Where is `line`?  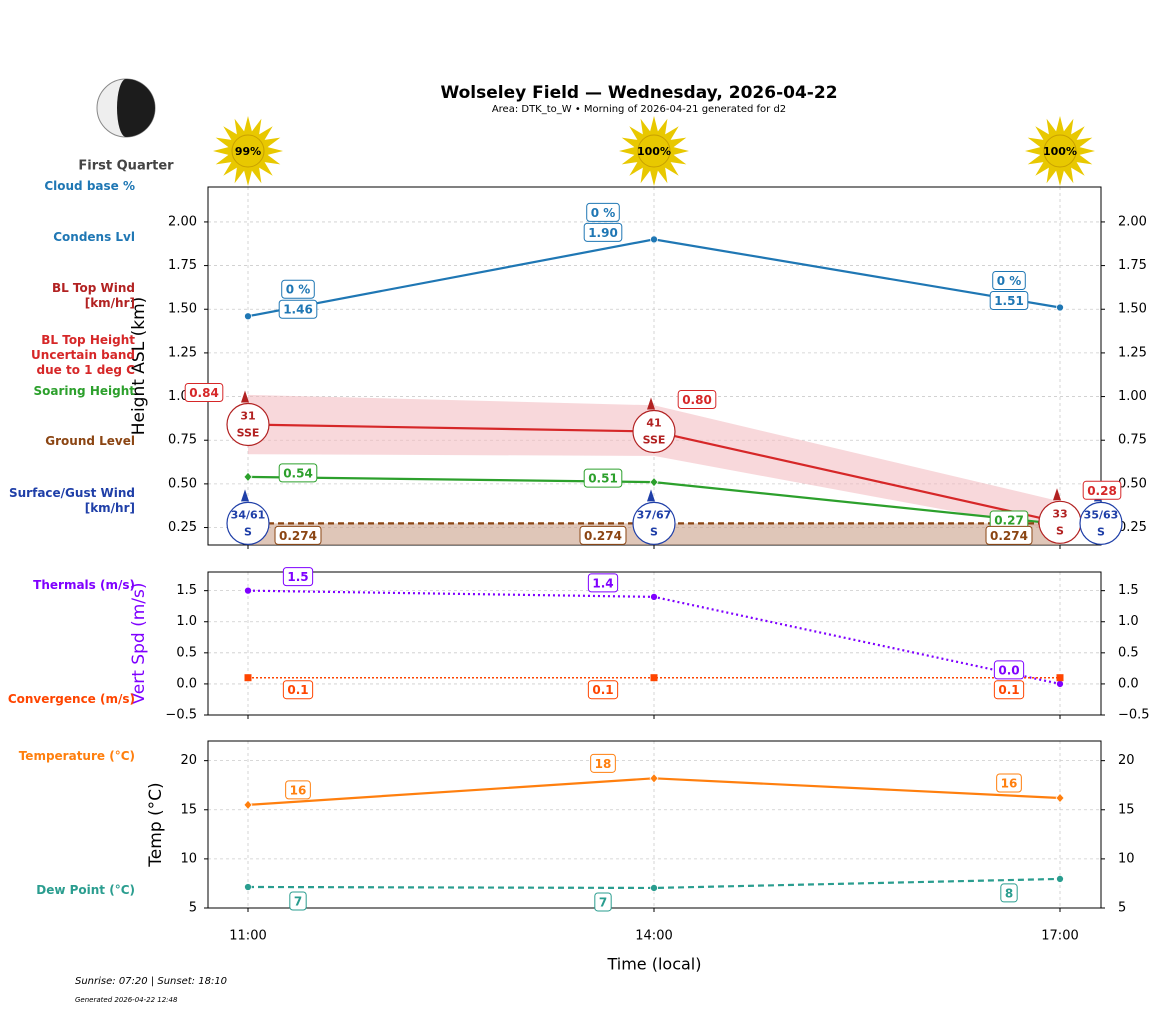 line is located at coordinates (654, 883).